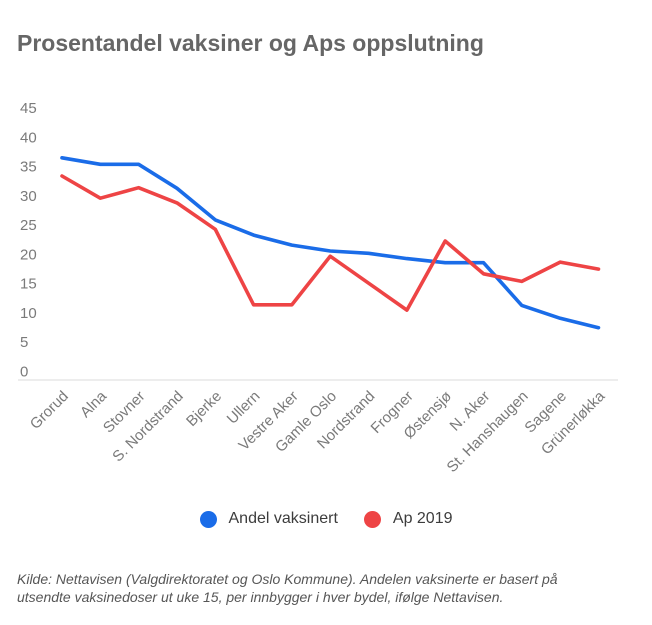 The image size is (652, 625). I want to click on chart-legend: Andel vaksinert Ap 2019, so click(326, 519).